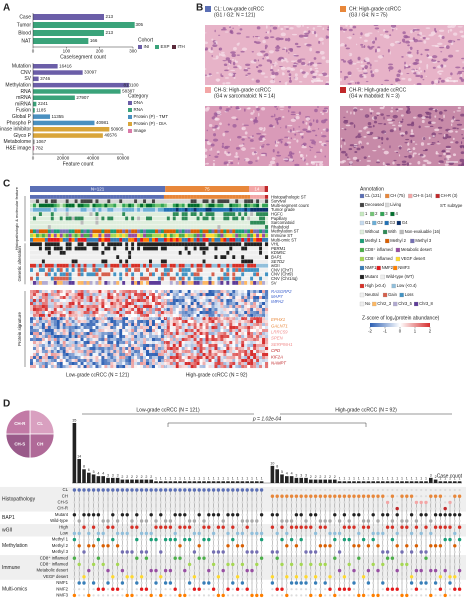  I want to click on annotation-row, so click(149, 205).